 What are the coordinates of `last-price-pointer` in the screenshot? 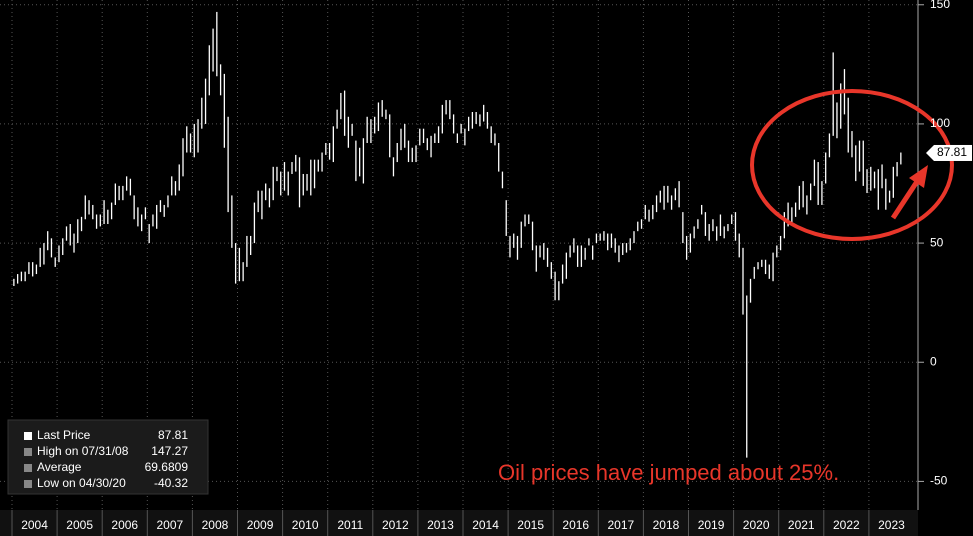 It's located at (930, 152).